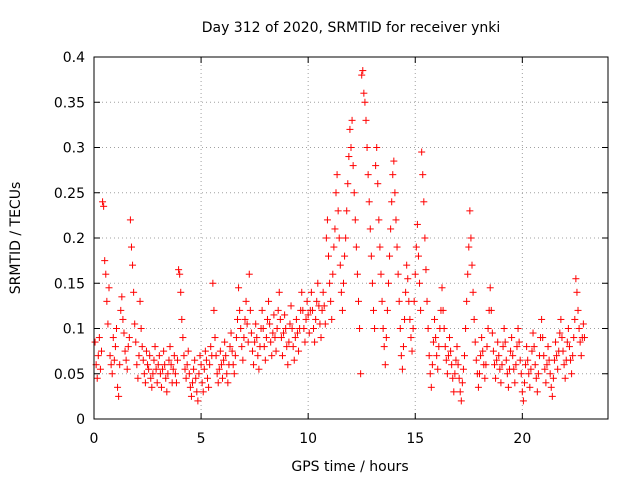 The image size is (640, 480). What do you see at coordinates (69, 375) in the screenshot?
I see `y-tick-label: 0.05` at bounding box center [69, 375].